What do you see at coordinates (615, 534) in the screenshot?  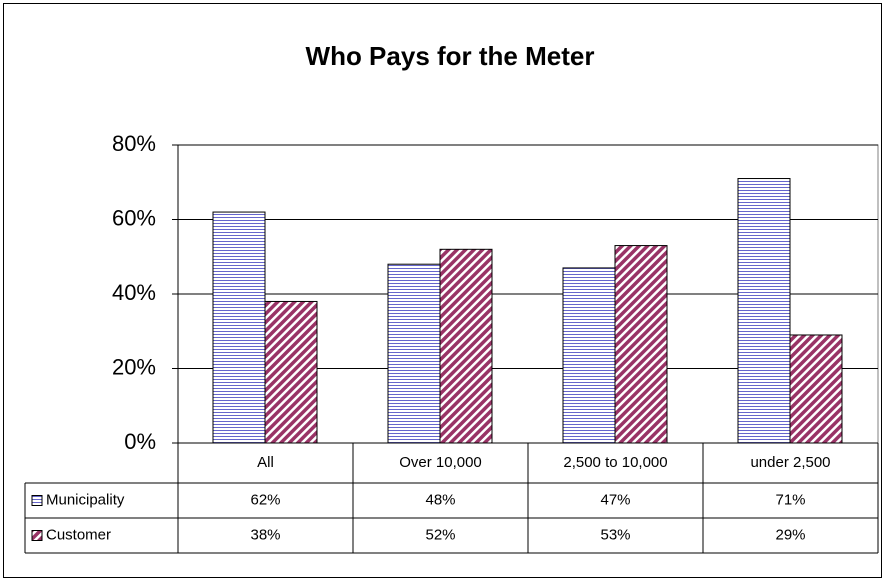 I see `table-value: 53%` at bounding box center [615, 534].